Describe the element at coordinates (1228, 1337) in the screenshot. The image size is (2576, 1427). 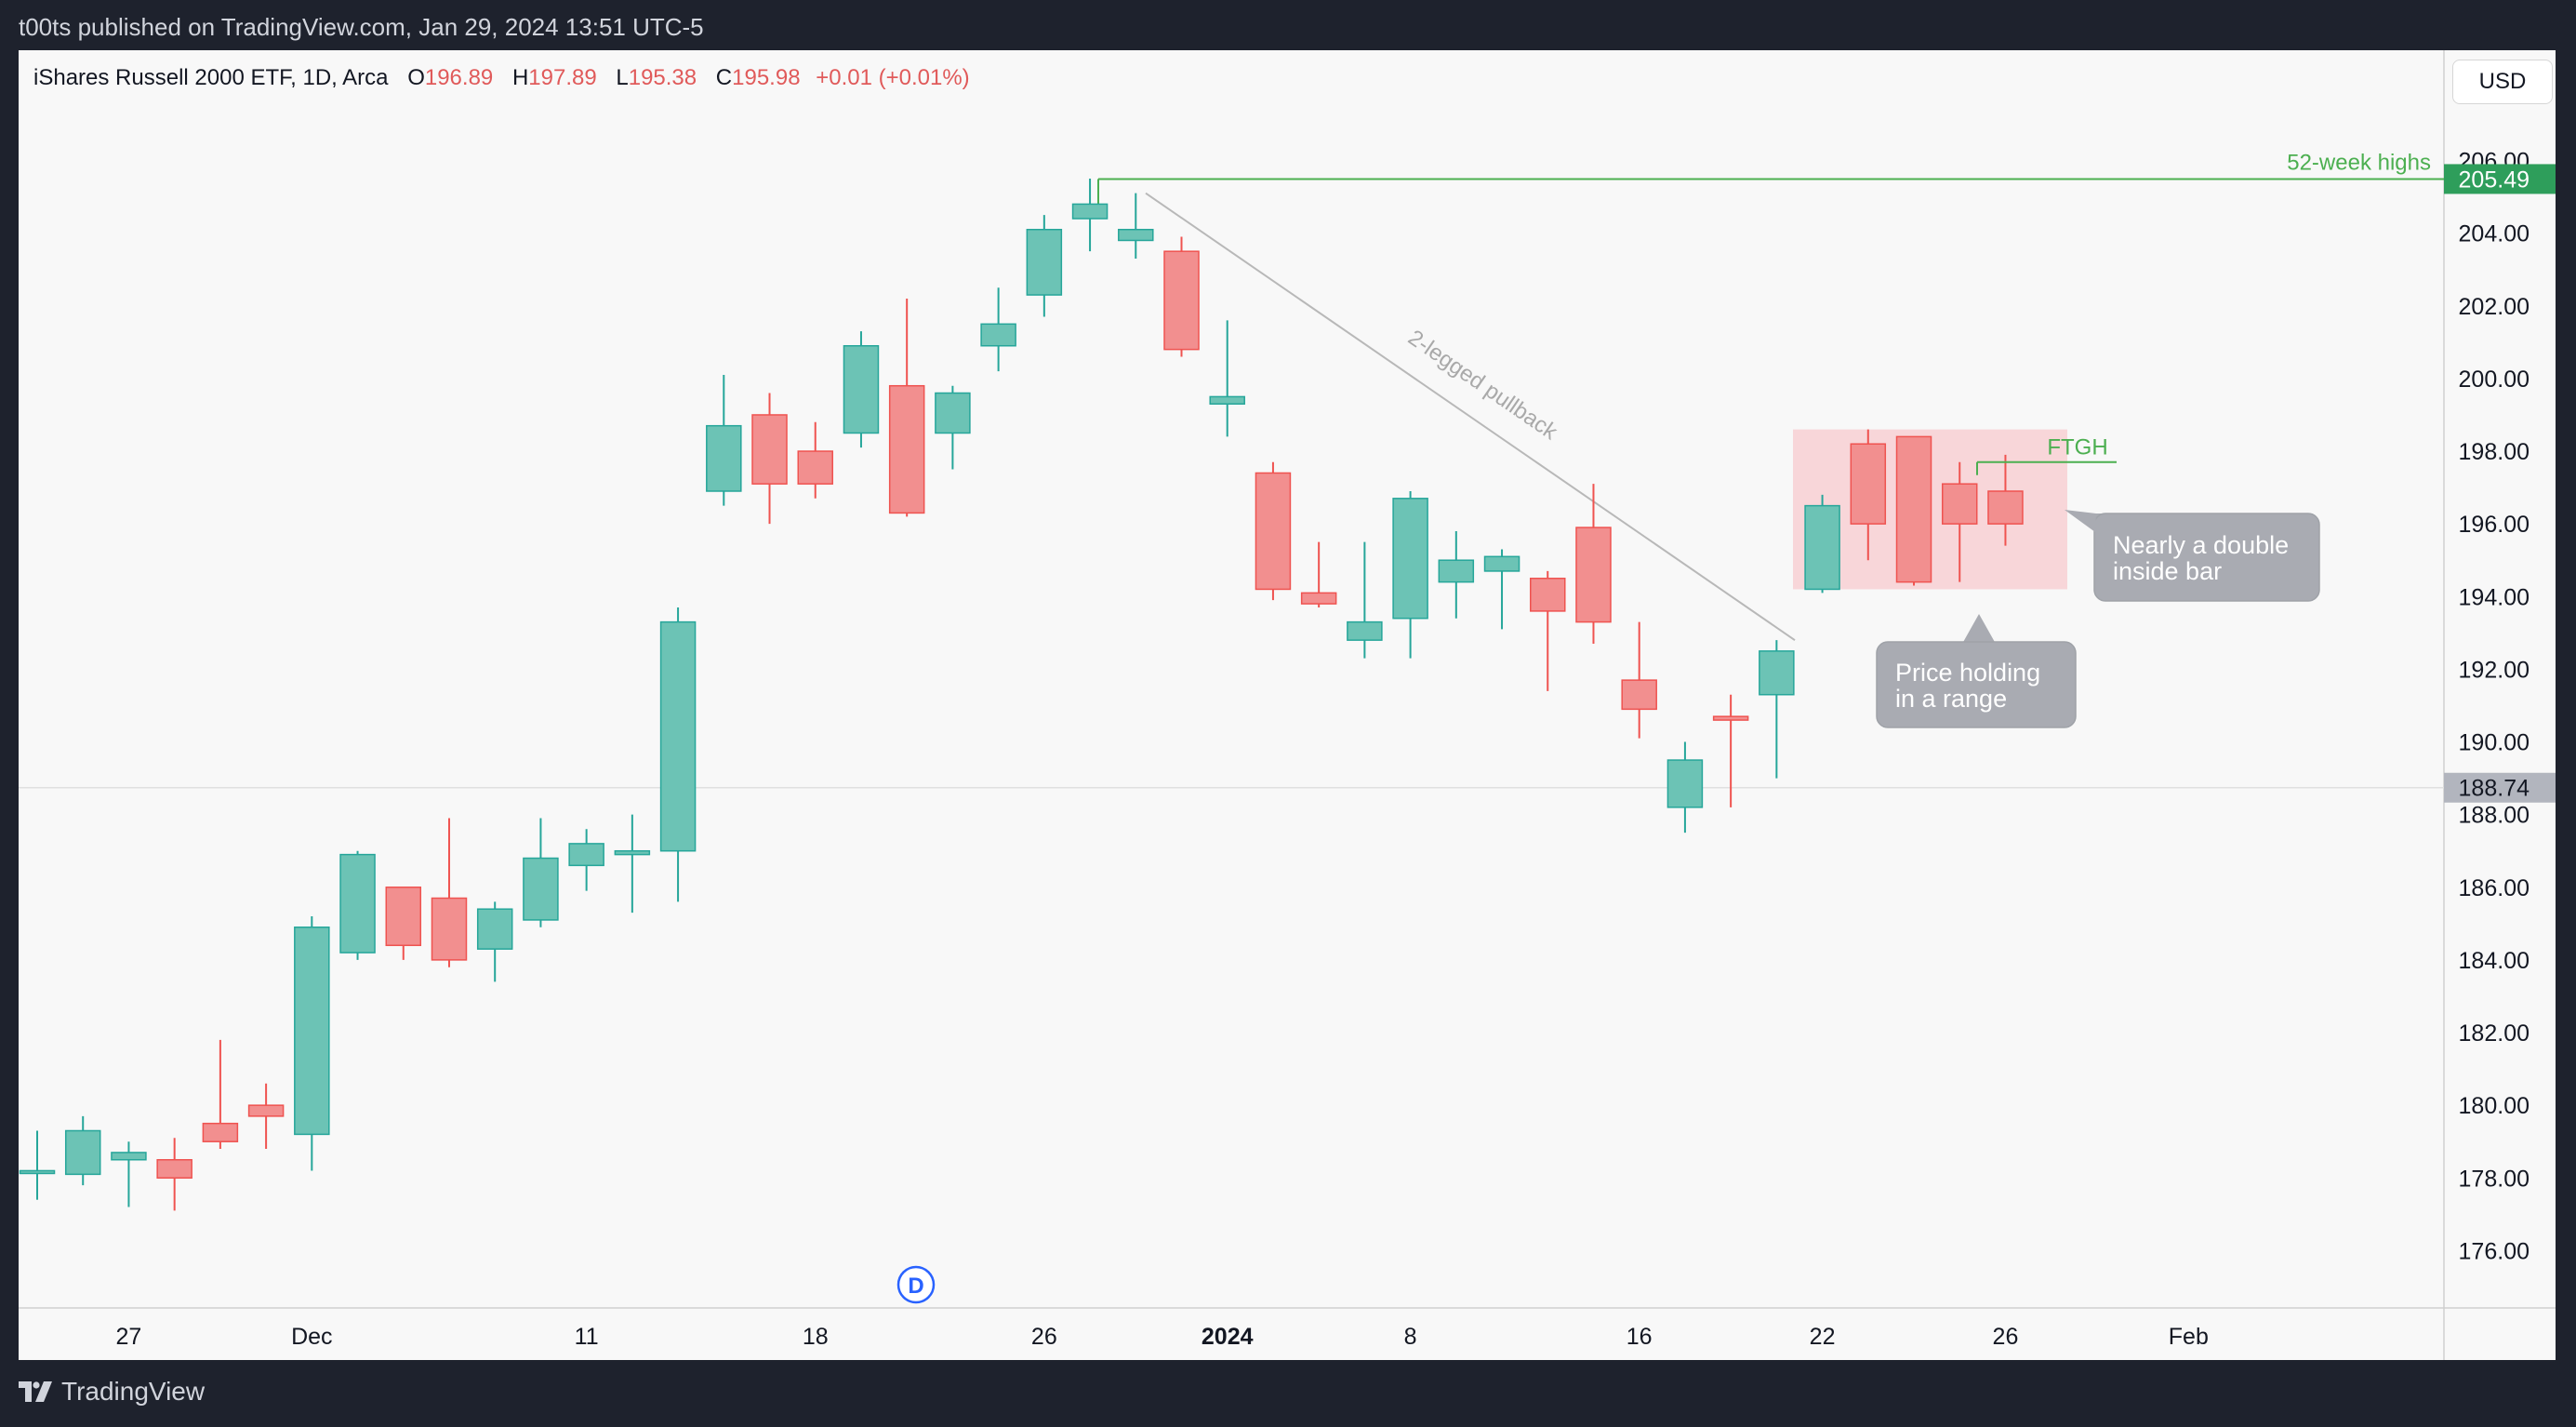
I see `x-tick-label: 2024` at that location.